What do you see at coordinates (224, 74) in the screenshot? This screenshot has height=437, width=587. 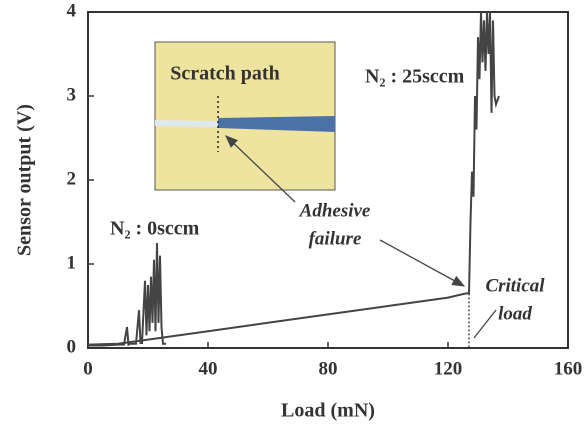 I see `inset-title: Scratch path` at bounding box center [224, 74].